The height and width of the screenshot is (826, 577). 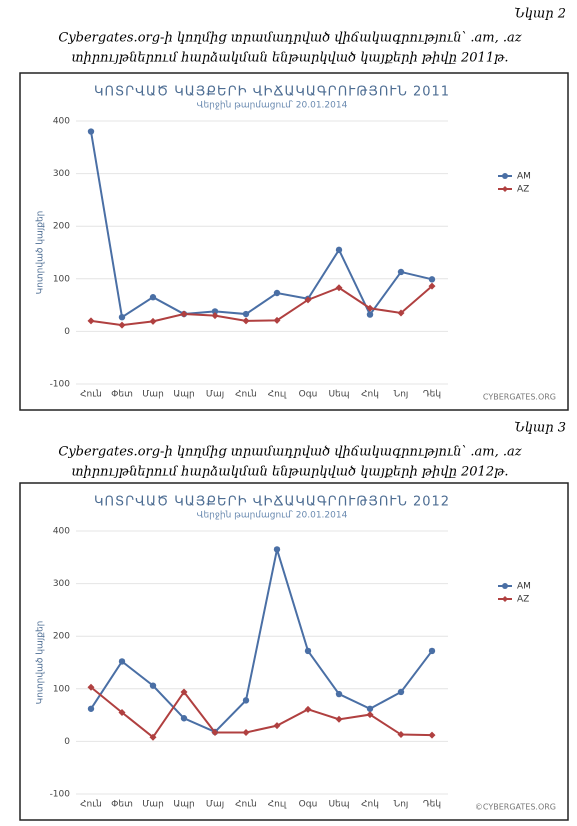 What do you see at coordinates (272, 92) in the screenshot?
I see `chart-title: ԿՈՏՐՎԱԾ ԿԱՅՔԵՐԻ ՎԻՃԱԿԱԳՐՈՒԹՅՈՒՆ 2011` at bounding box center [272, 92].